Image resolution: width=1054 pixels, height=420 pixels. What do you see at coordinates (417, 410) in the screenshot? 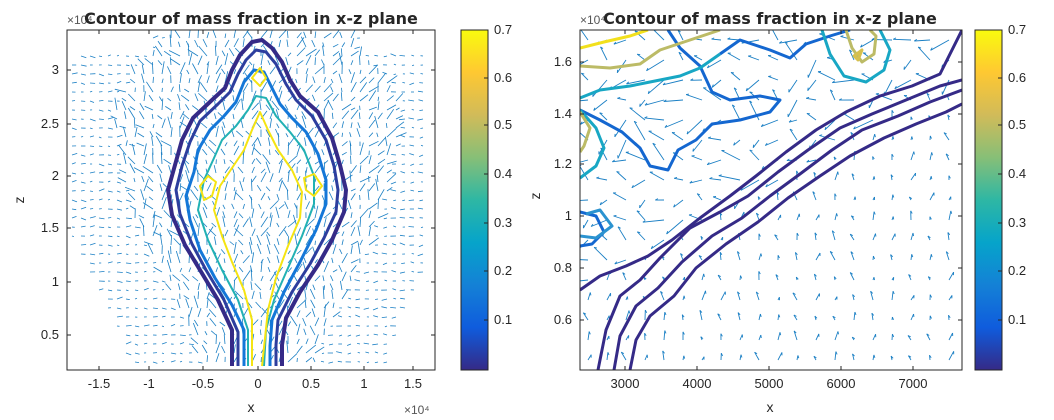
I see `left-x-multiplier: ×10⁴` at bounding box center [417, 410].